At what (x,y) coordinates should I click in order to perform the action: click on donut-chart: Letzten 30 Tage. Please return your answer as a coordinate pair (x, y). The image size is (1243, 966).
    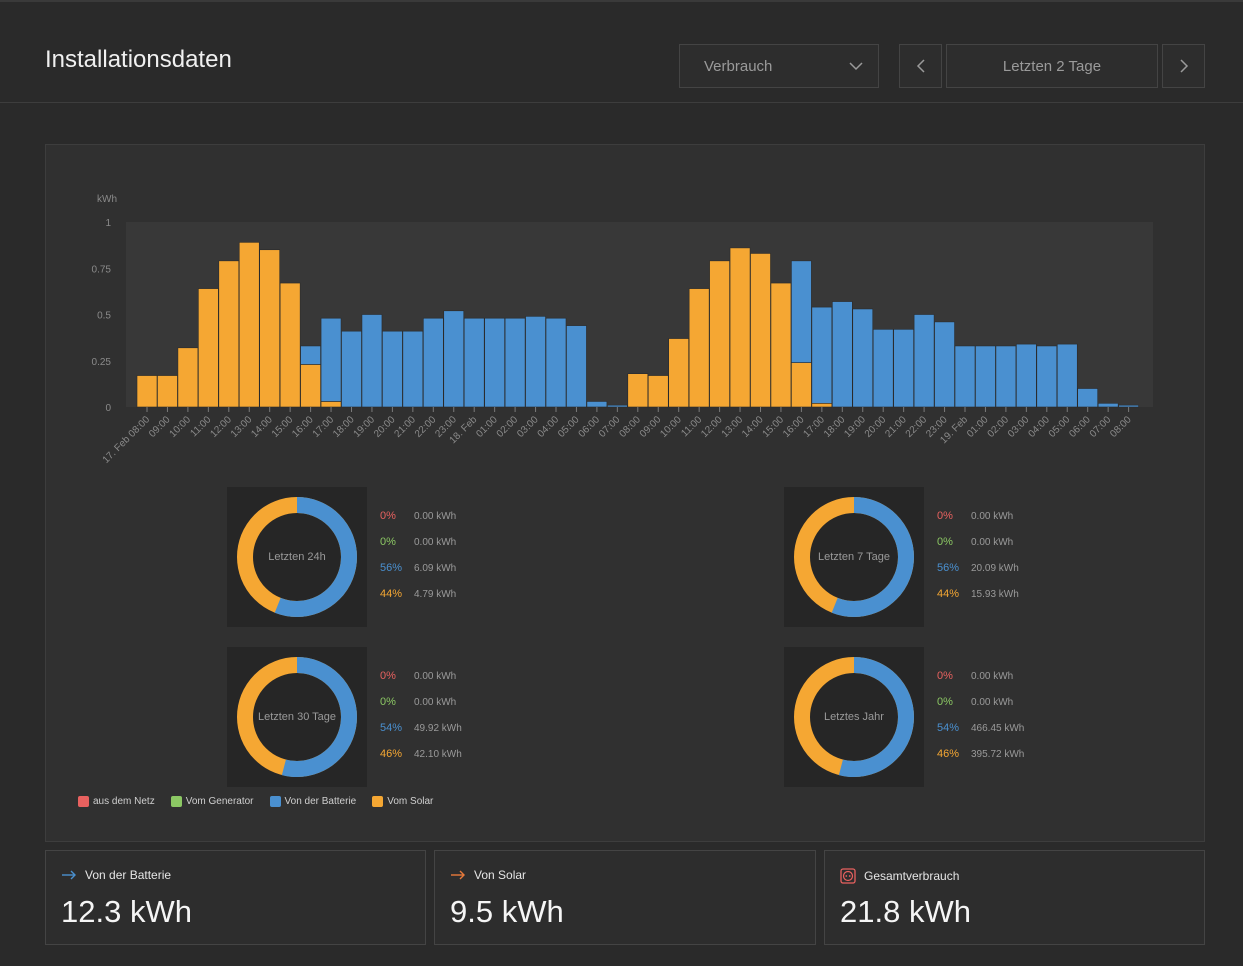
    Looking at the image, I should click on (297, 717).